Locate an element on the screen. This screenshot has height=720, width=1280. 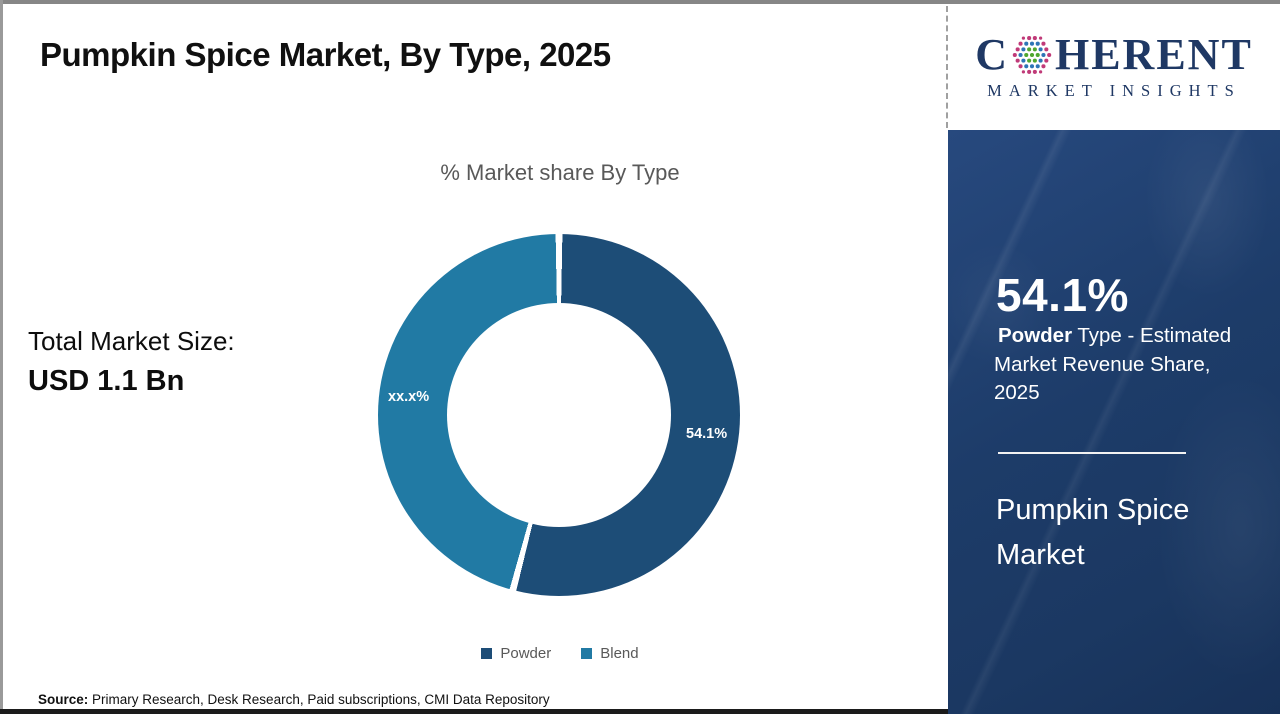
donut-chart is located at coordinates (559, 415).